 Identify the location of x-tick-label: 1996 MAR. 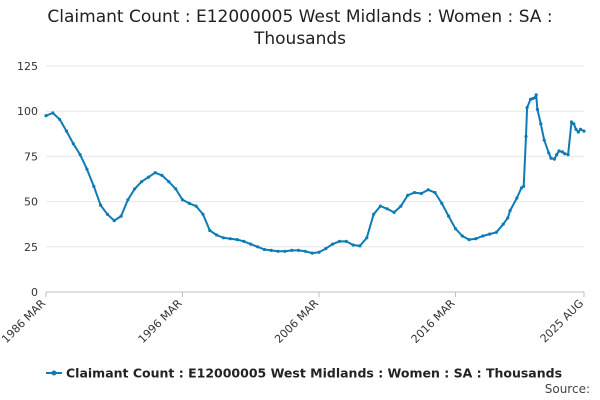
(160, 321).